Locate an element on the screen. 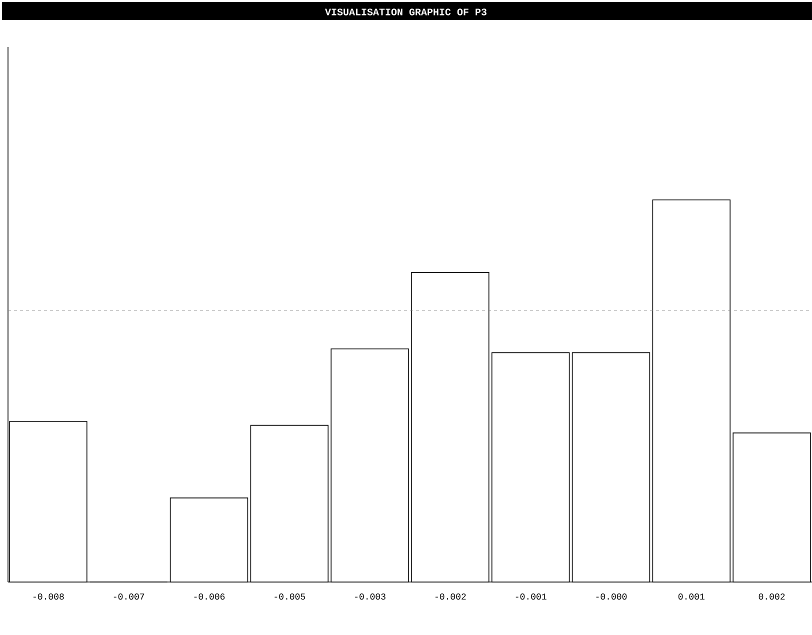  x-tick-label: 0.002 is located at coordinates (771, 597).